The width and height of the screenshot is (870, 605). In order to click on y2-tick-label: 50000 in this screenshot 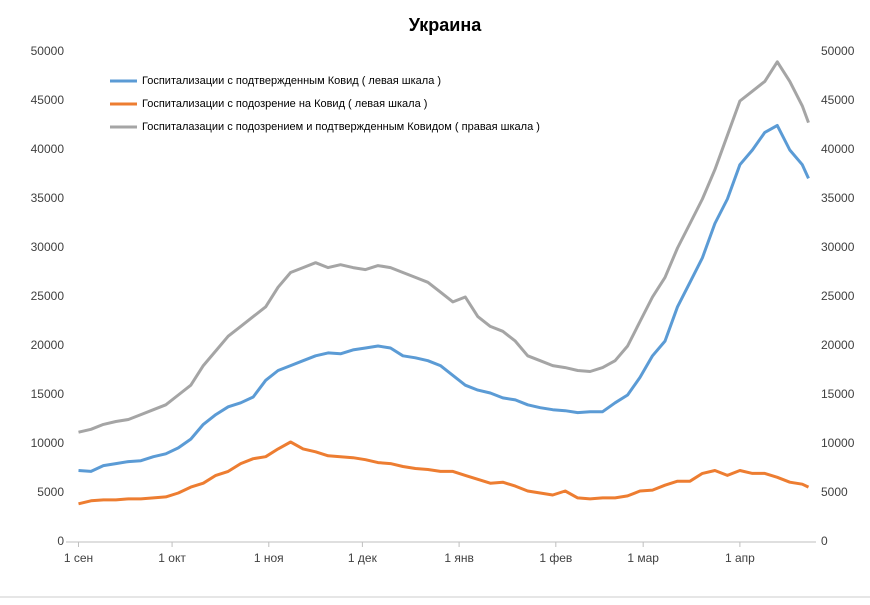, I will do `click(838, 51)`.